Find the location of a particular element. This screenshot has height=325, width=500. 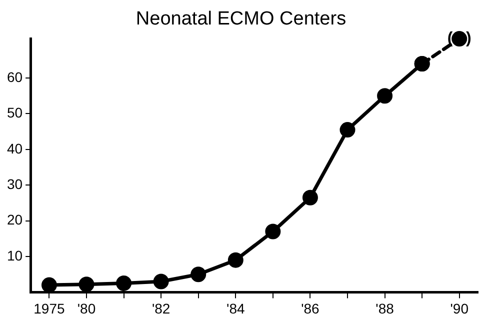

x-tick-label: '90 is located at coordinates (459, 308).